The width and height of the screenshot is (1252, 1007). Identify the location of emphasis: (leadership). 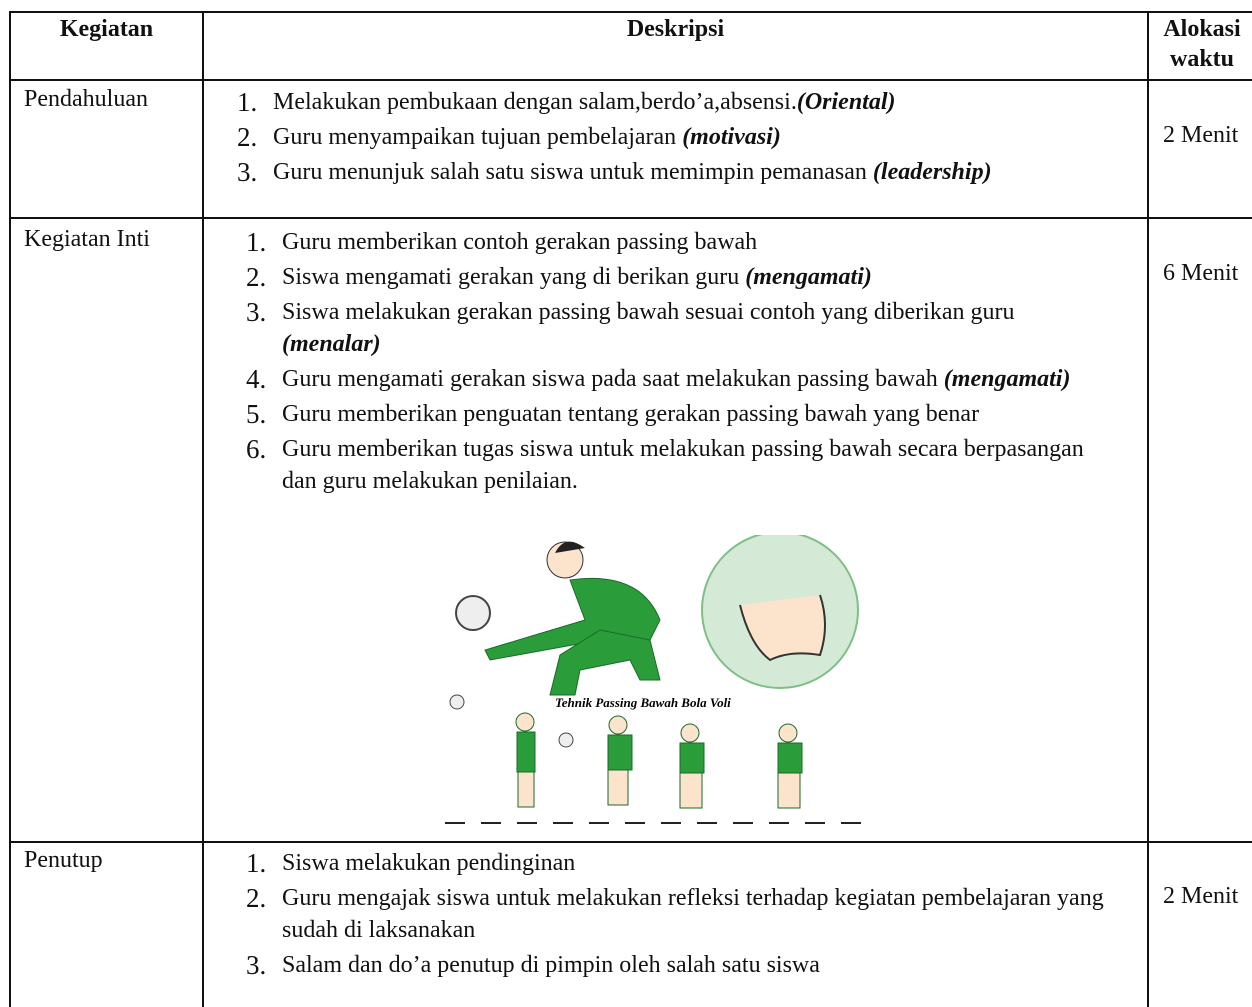
(932, 172).